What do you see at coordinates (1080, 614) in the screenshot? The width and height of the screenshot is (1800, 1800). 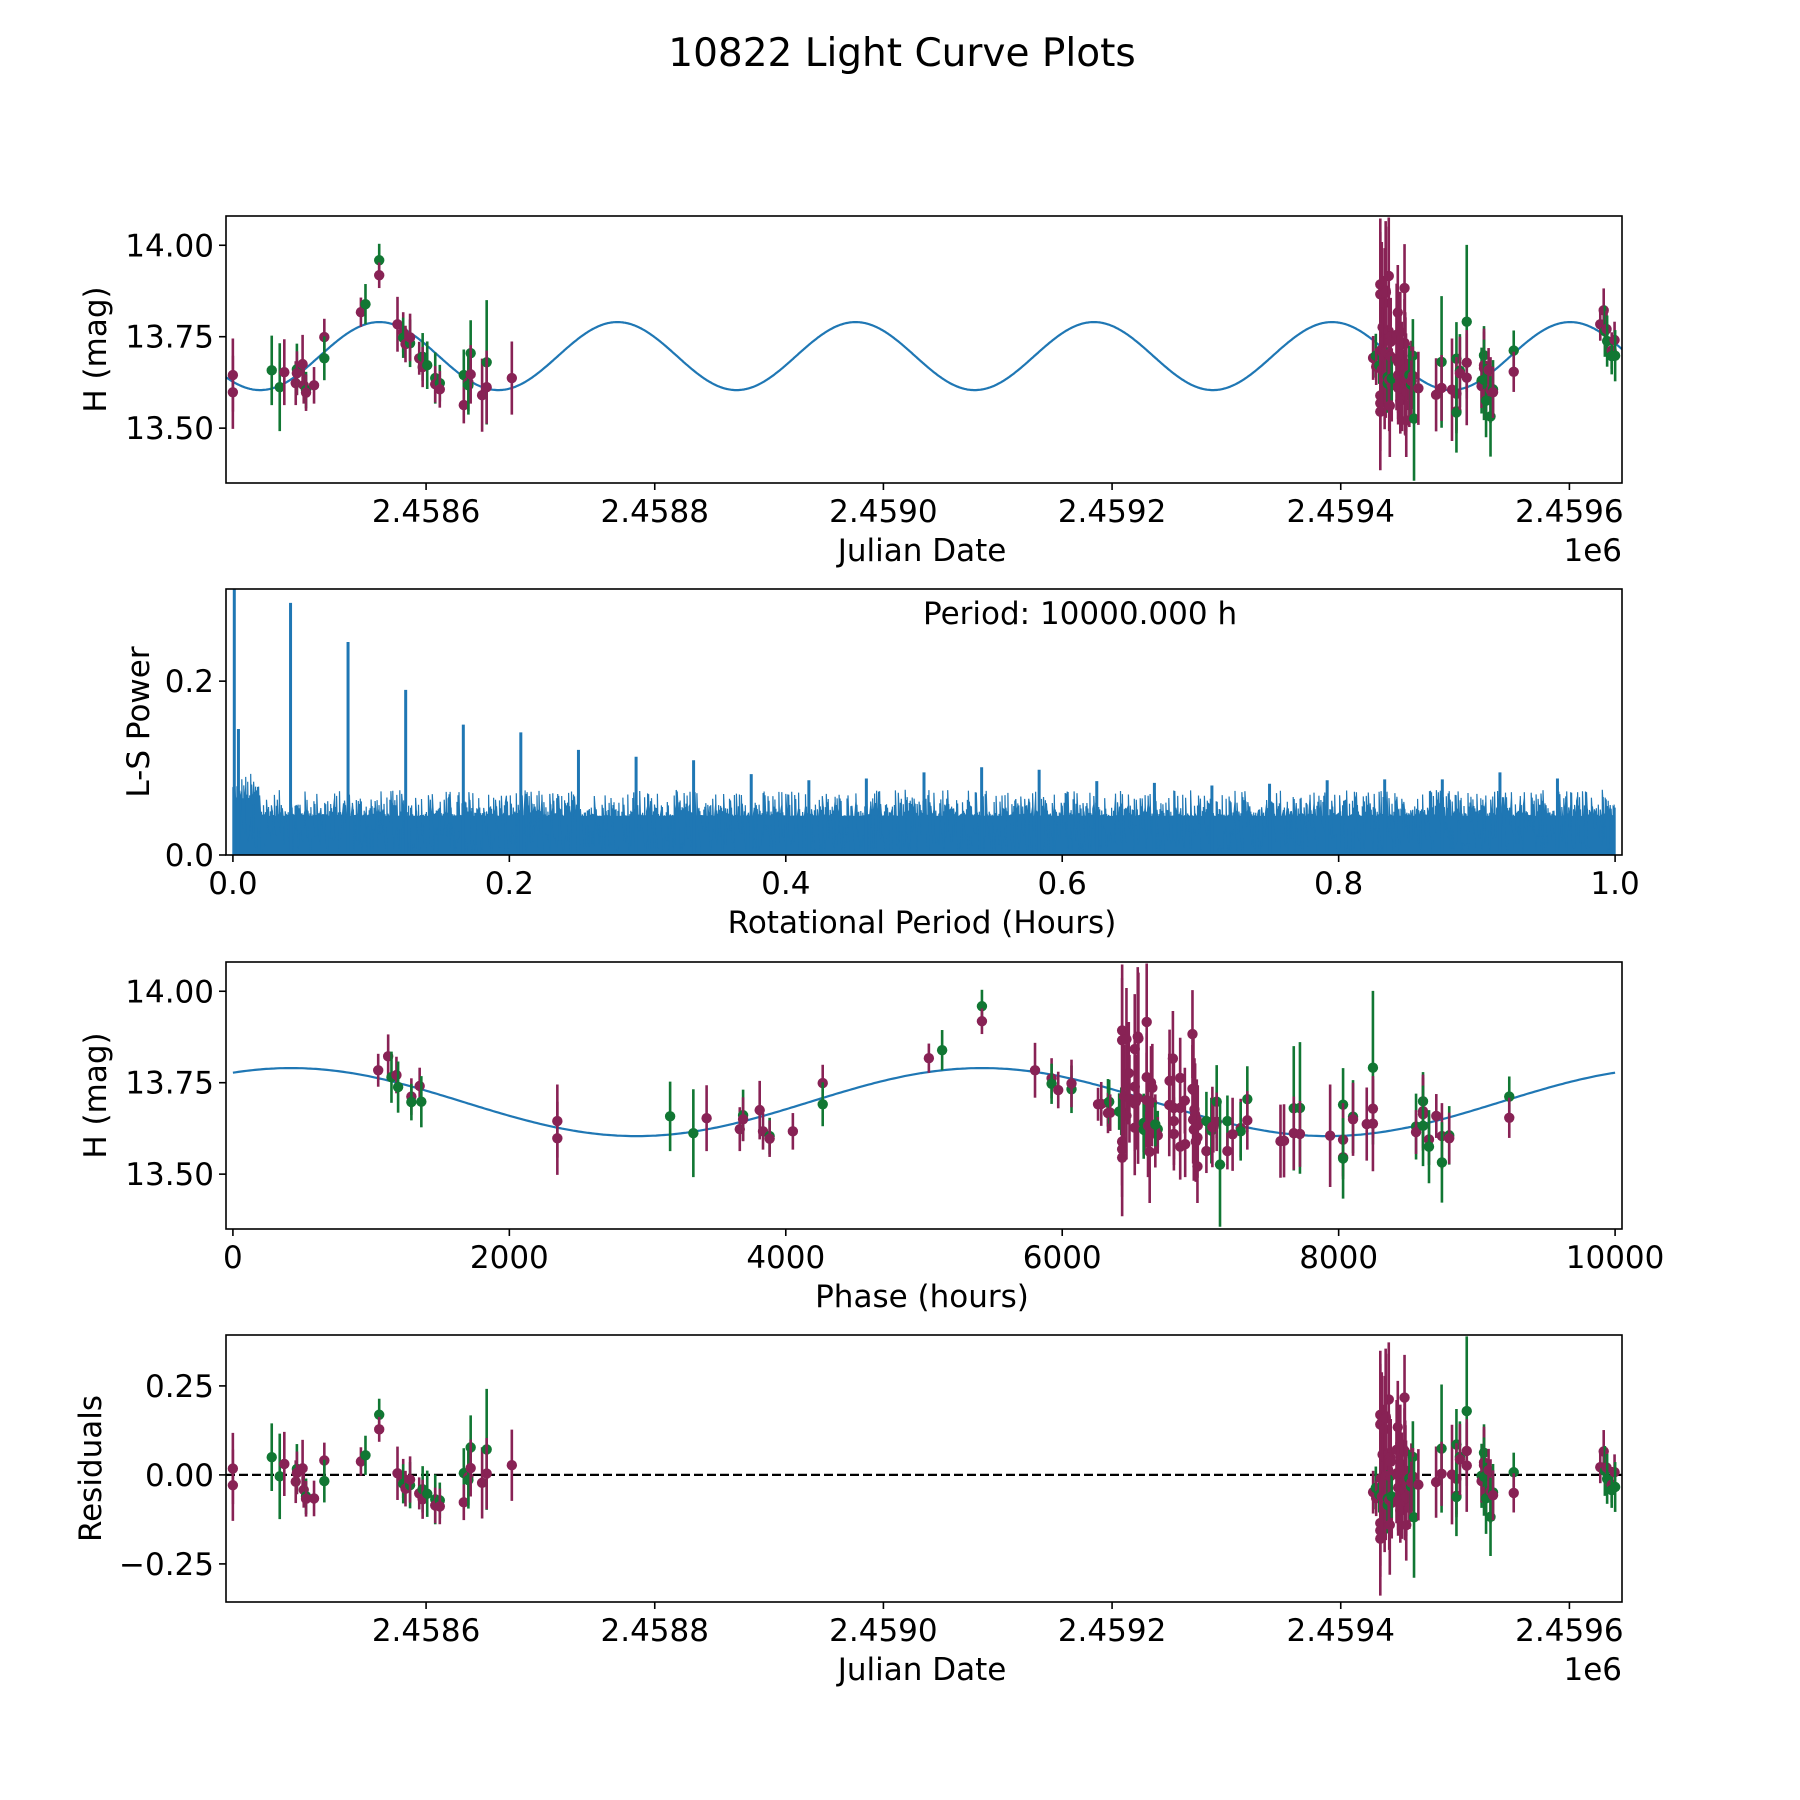 I see `best-period-annotation: Period: 10000.000 h` at bounding box center [1080, 614].